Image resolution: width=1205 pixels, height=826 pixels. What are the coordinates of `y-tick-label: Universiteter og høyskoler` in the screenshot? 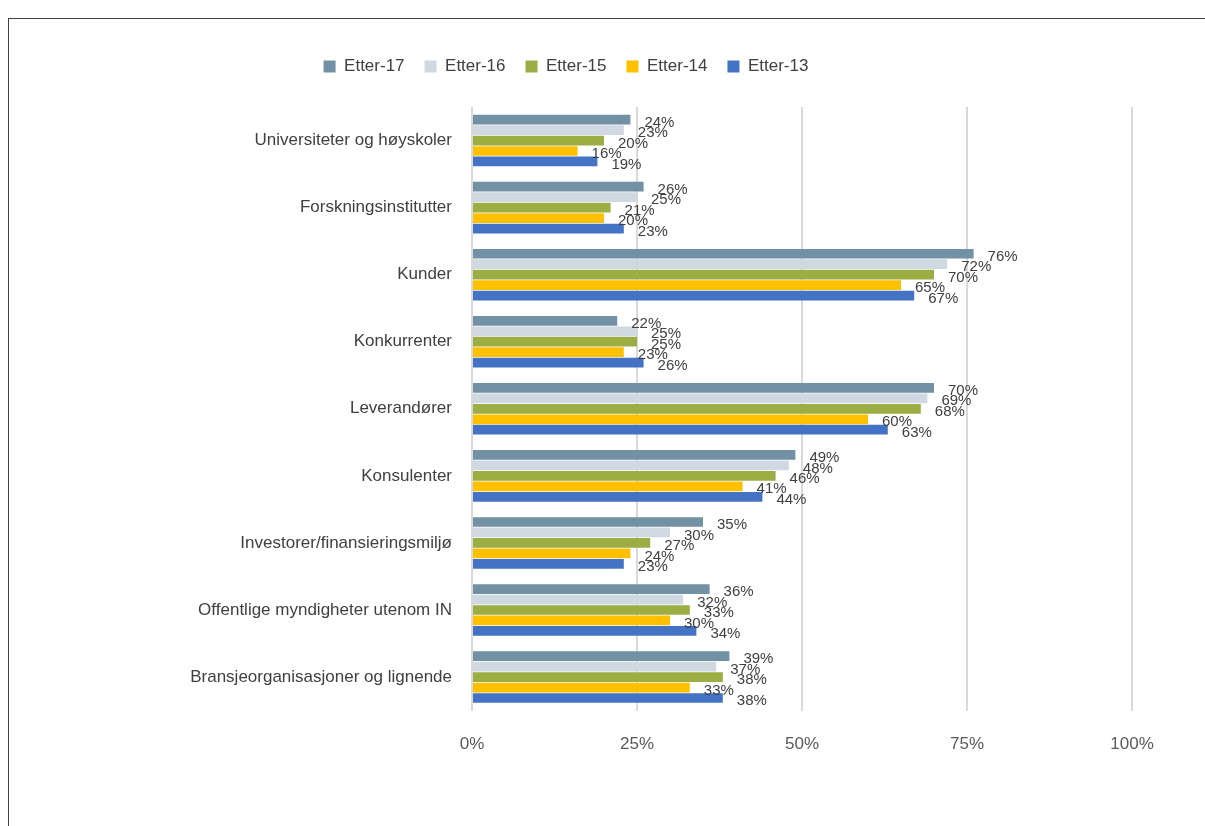 It's located at (353, 140).